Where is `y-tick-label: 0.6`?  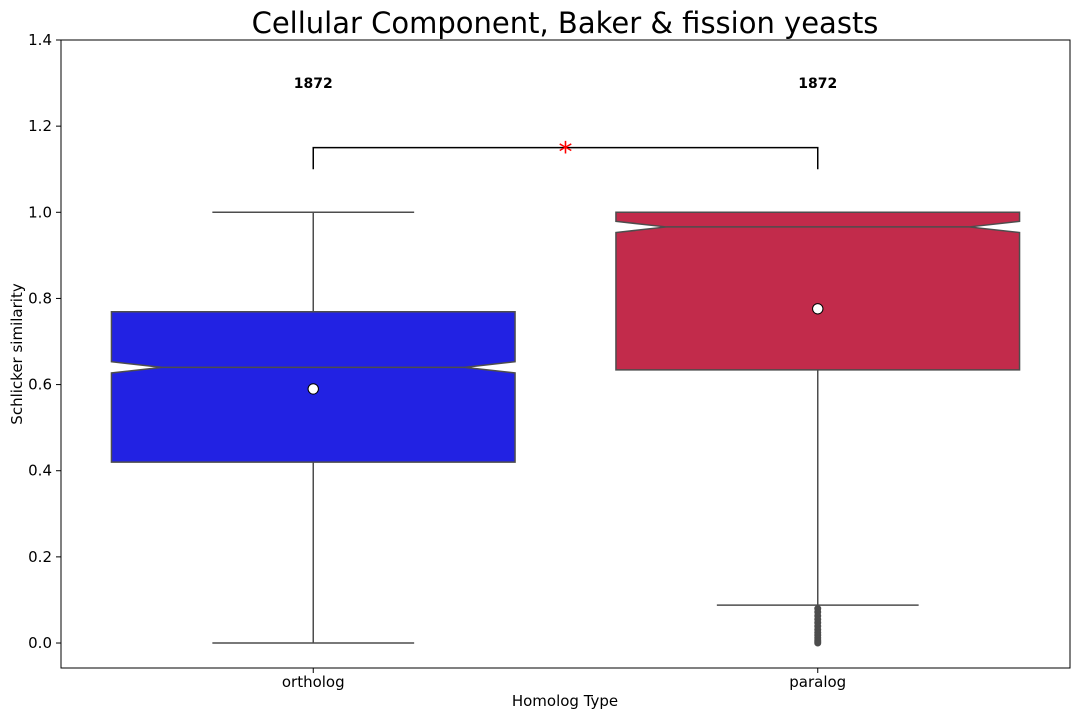
y-tick-label: 0.6 is located at coordinates (40, 385).